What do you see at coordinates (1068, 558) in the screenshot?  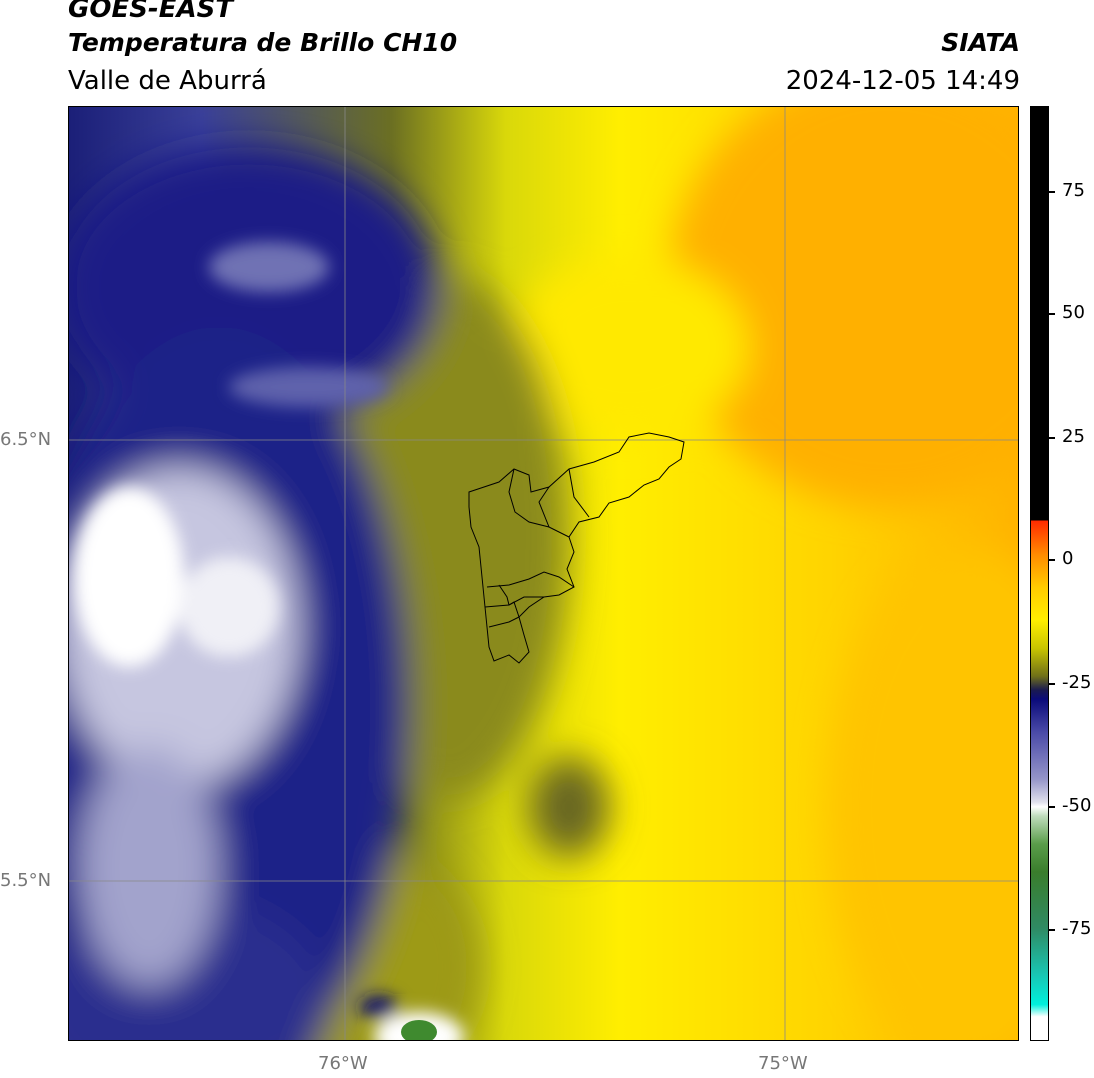 I see `colorbar-label-0: 0` at bounding box center [1068, 558].